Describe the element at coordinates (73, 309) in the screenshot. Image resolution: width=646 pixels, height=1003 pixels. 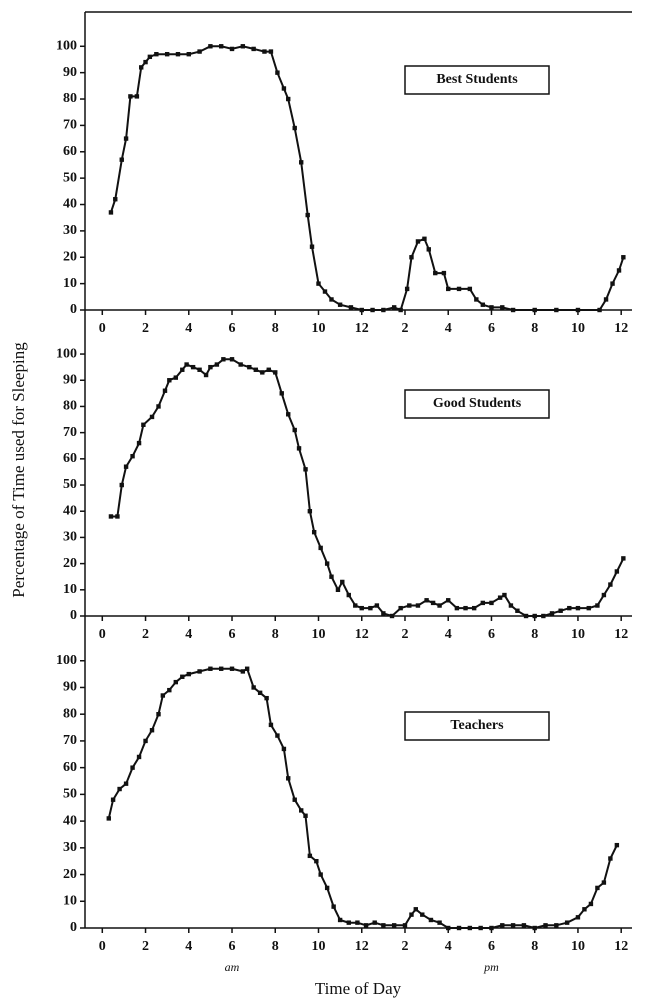
I see `y-tick-label: 0` at that location.